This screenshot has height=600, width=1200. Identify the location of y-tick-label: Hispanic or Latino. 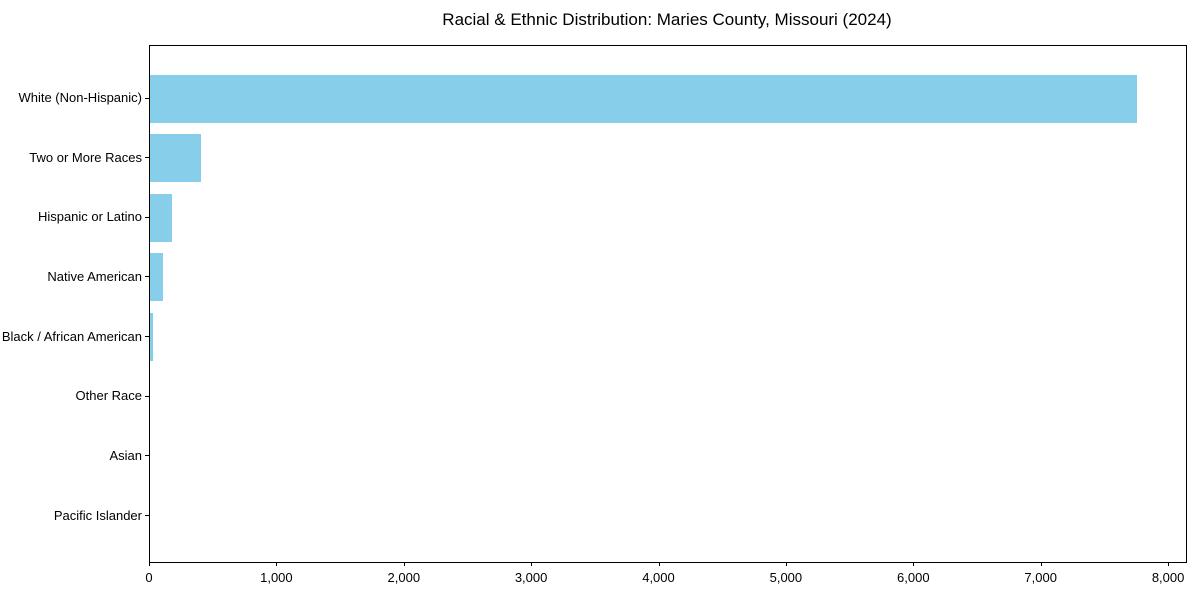
(89, 217).